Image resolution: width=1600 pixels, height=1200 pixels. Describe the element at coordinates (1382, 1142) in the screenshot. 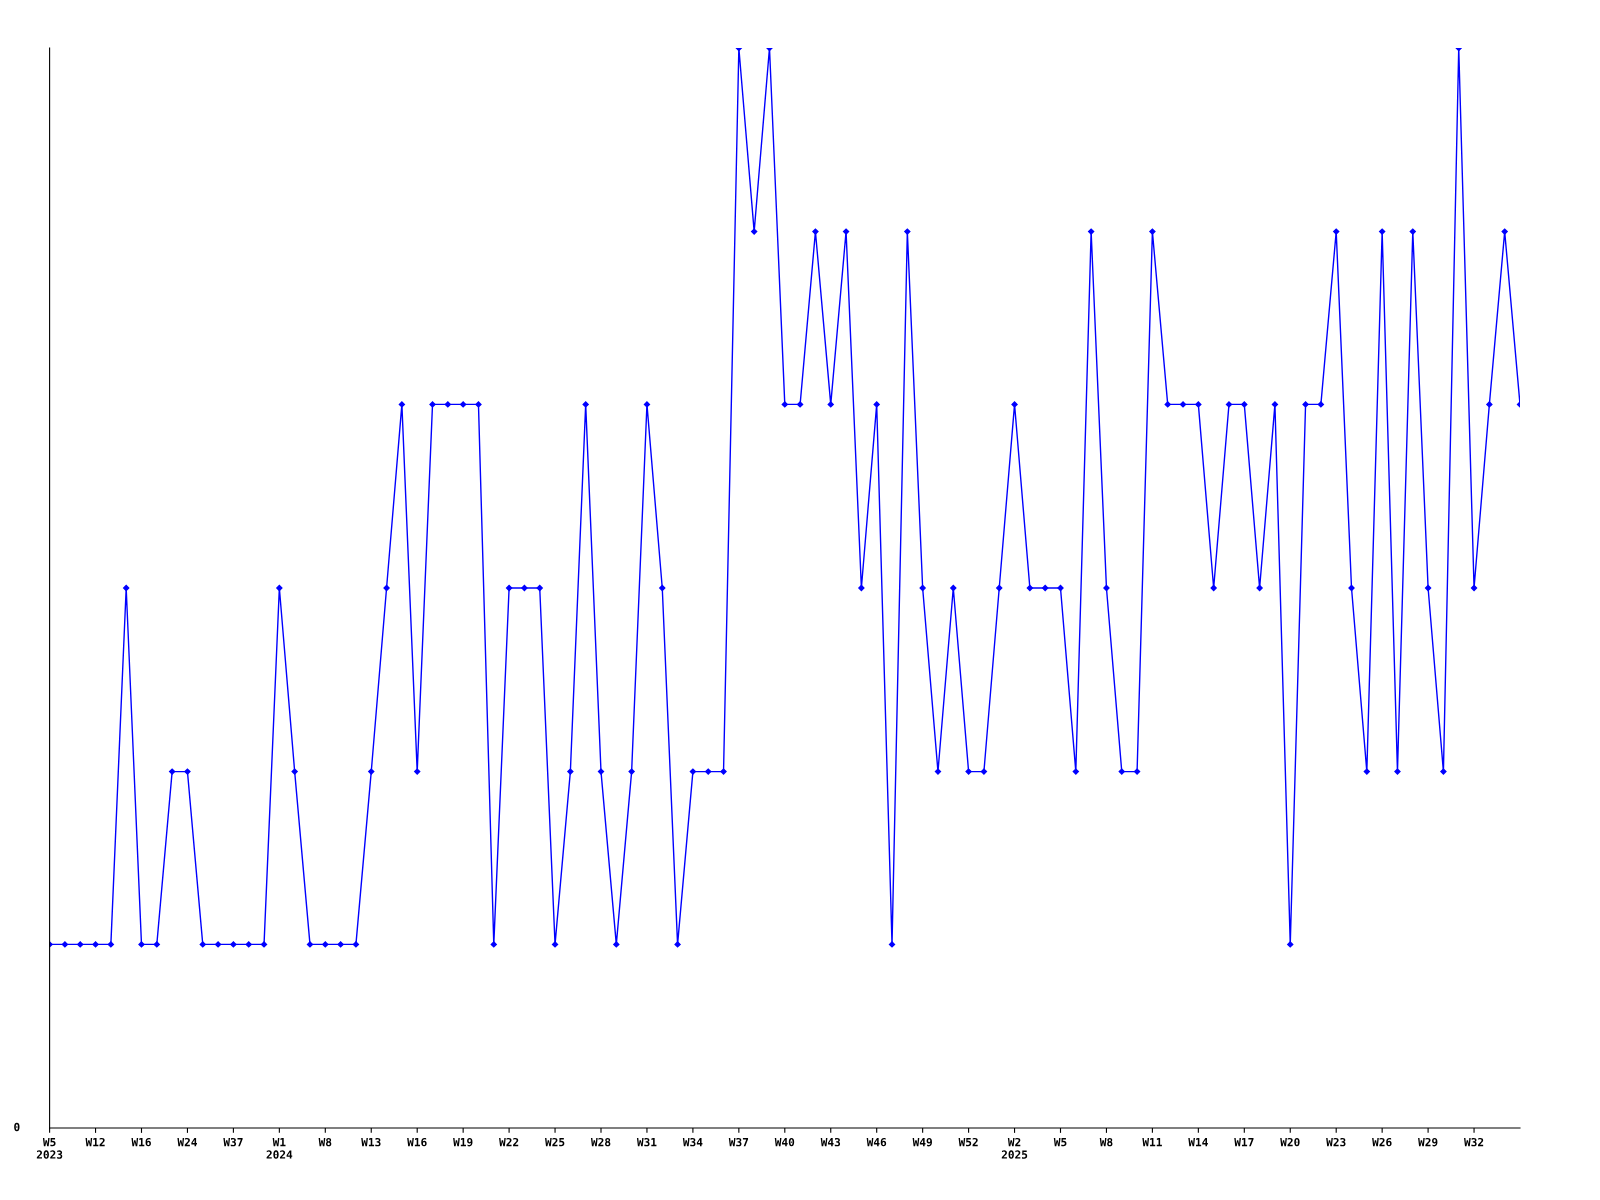

I see `x-tick-label: W26` at that location.